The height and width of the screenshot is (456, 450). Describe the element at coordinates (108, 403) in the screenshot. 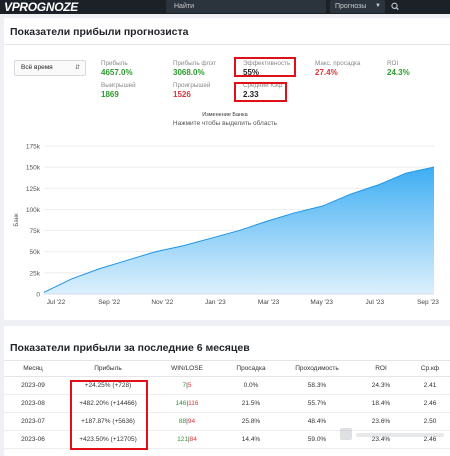

I see `cell-profit: +482.20% (+14466)` at that location.